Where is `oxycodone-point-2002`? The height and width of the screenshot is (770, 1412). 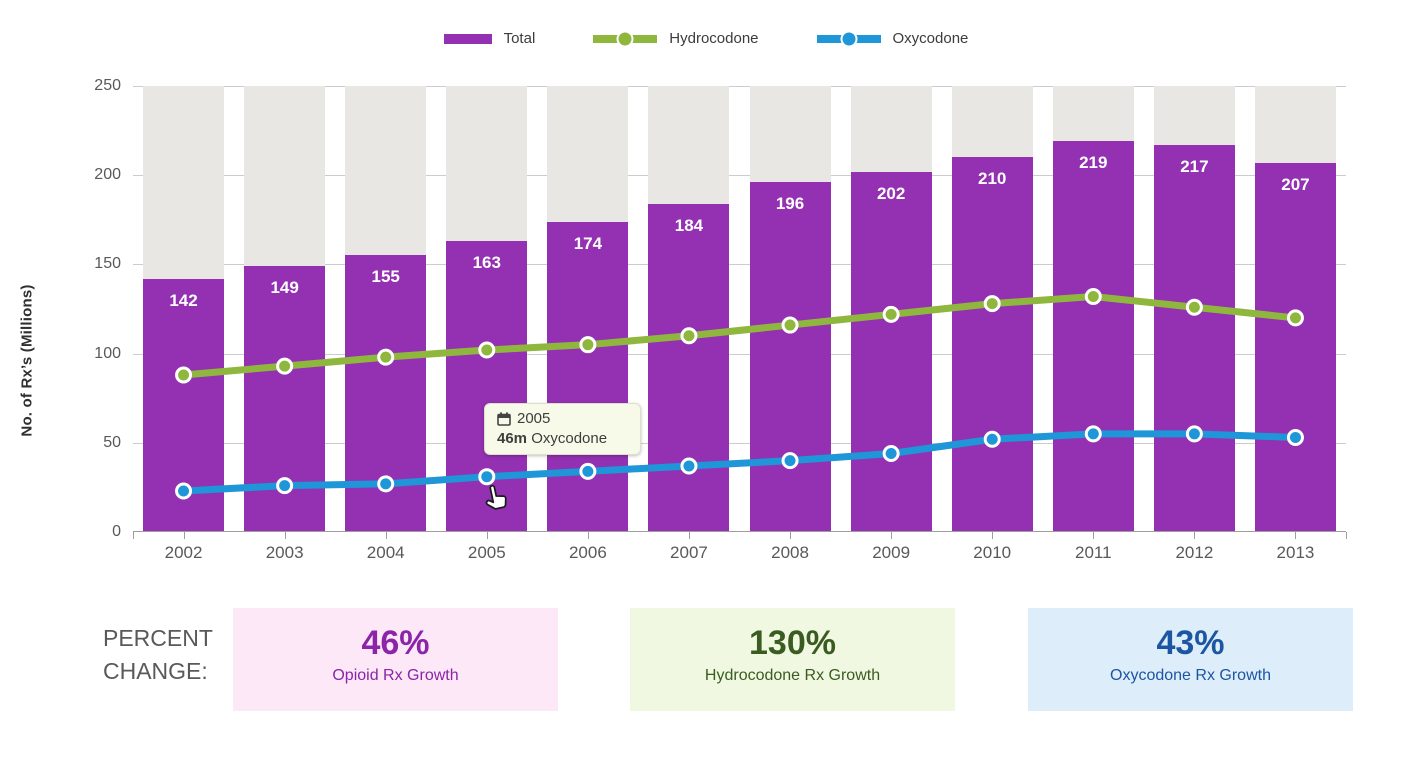
oxycodone-point-2002 is located at coordinates (184, 491).